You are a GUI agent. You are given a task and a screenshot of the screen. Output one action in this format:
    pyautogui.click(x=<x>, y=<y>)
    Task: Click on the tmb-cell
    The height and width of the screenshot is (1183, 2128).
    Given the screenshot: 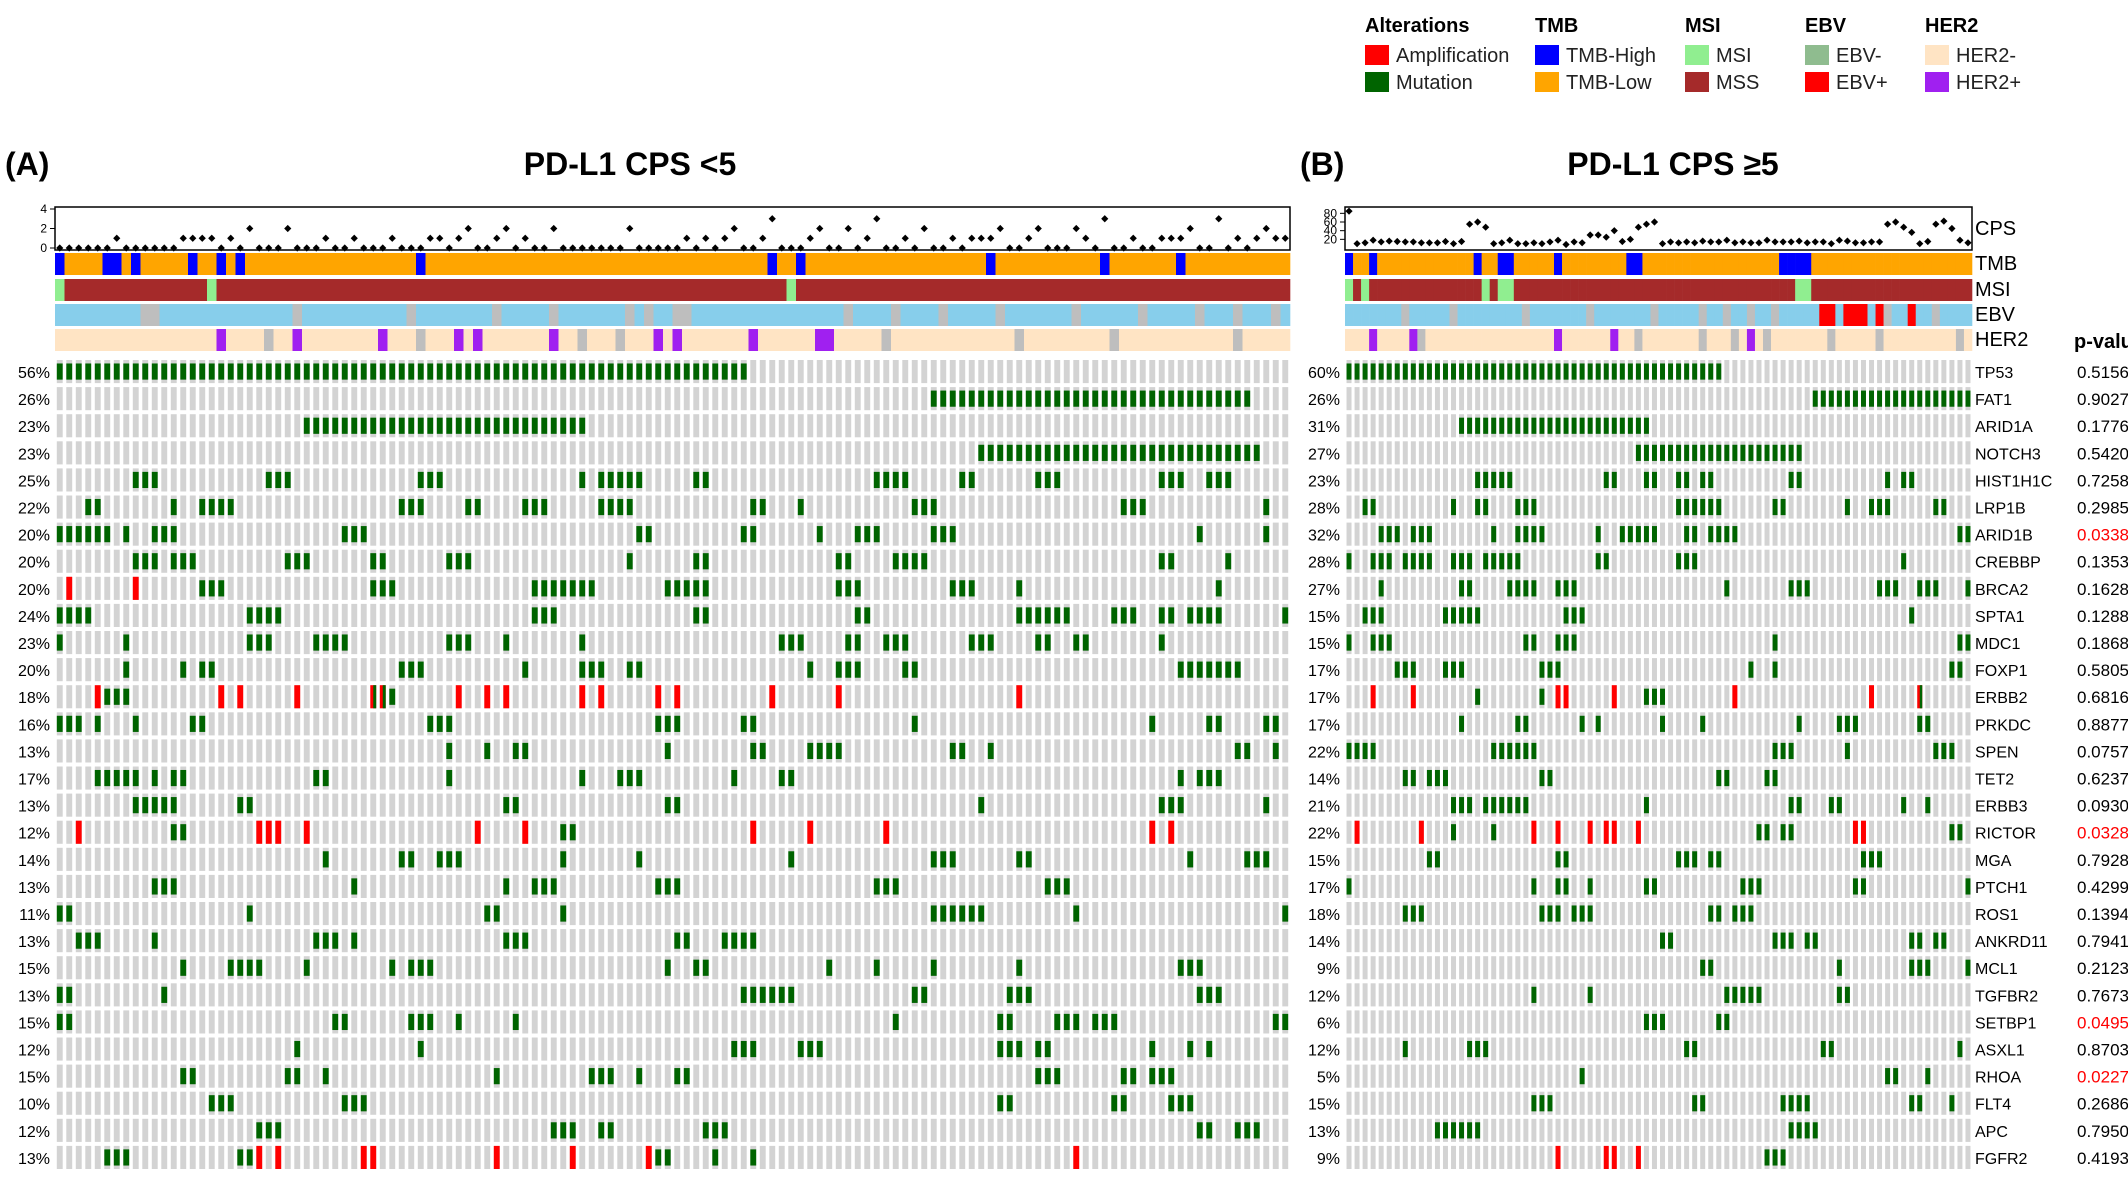 What is the action you would take?
    pyautogui.click(x=1114, y=264)
    